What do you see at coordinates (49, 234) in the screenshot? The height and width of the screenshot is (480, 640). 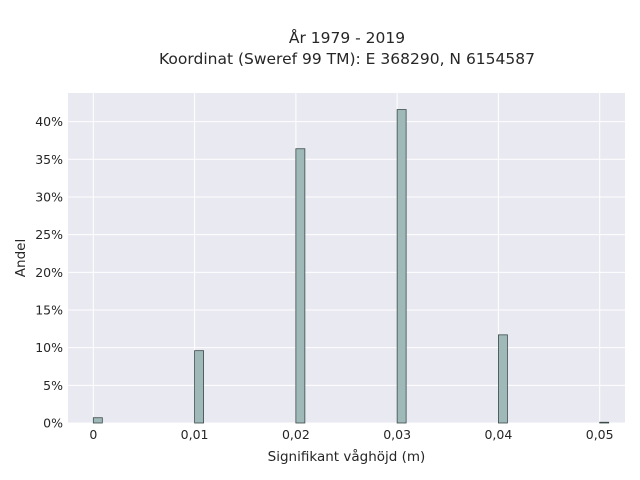 I see `y-tick-label: 25%` at bounding box center [49, 234].